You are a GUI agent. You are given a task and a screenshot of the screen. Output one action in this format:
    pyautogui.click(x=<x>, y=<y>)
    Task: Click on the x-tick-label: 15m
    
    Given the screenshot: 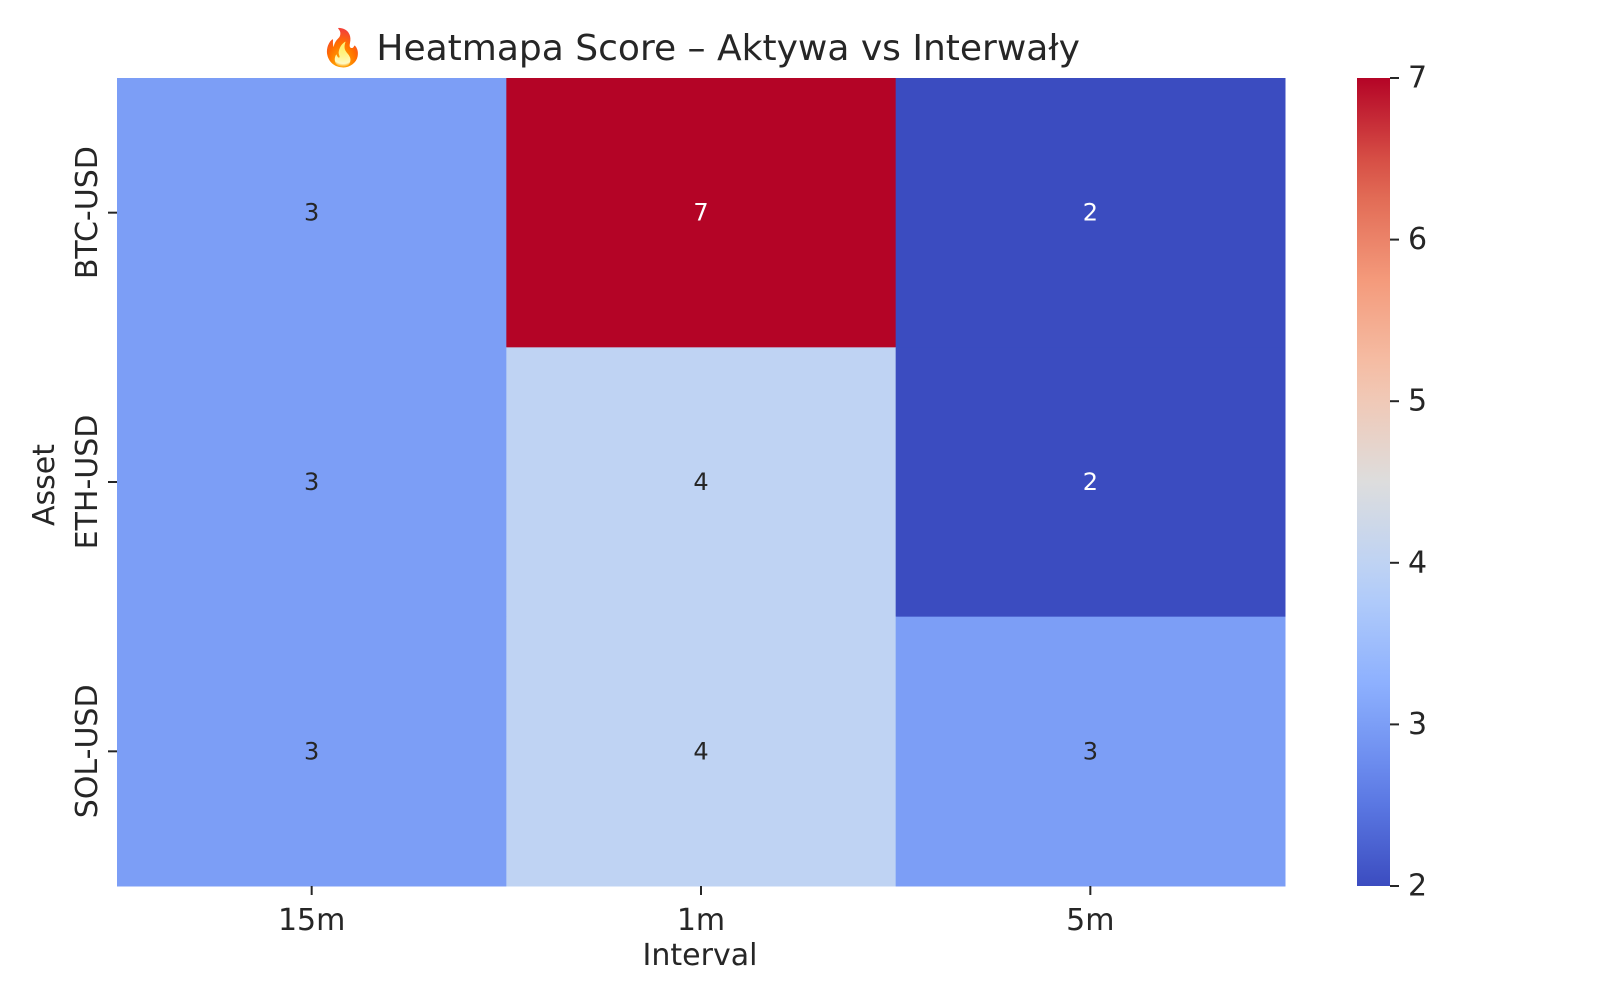 What is the action you would take?
    pyautogui.click(x=311, y=920)
    